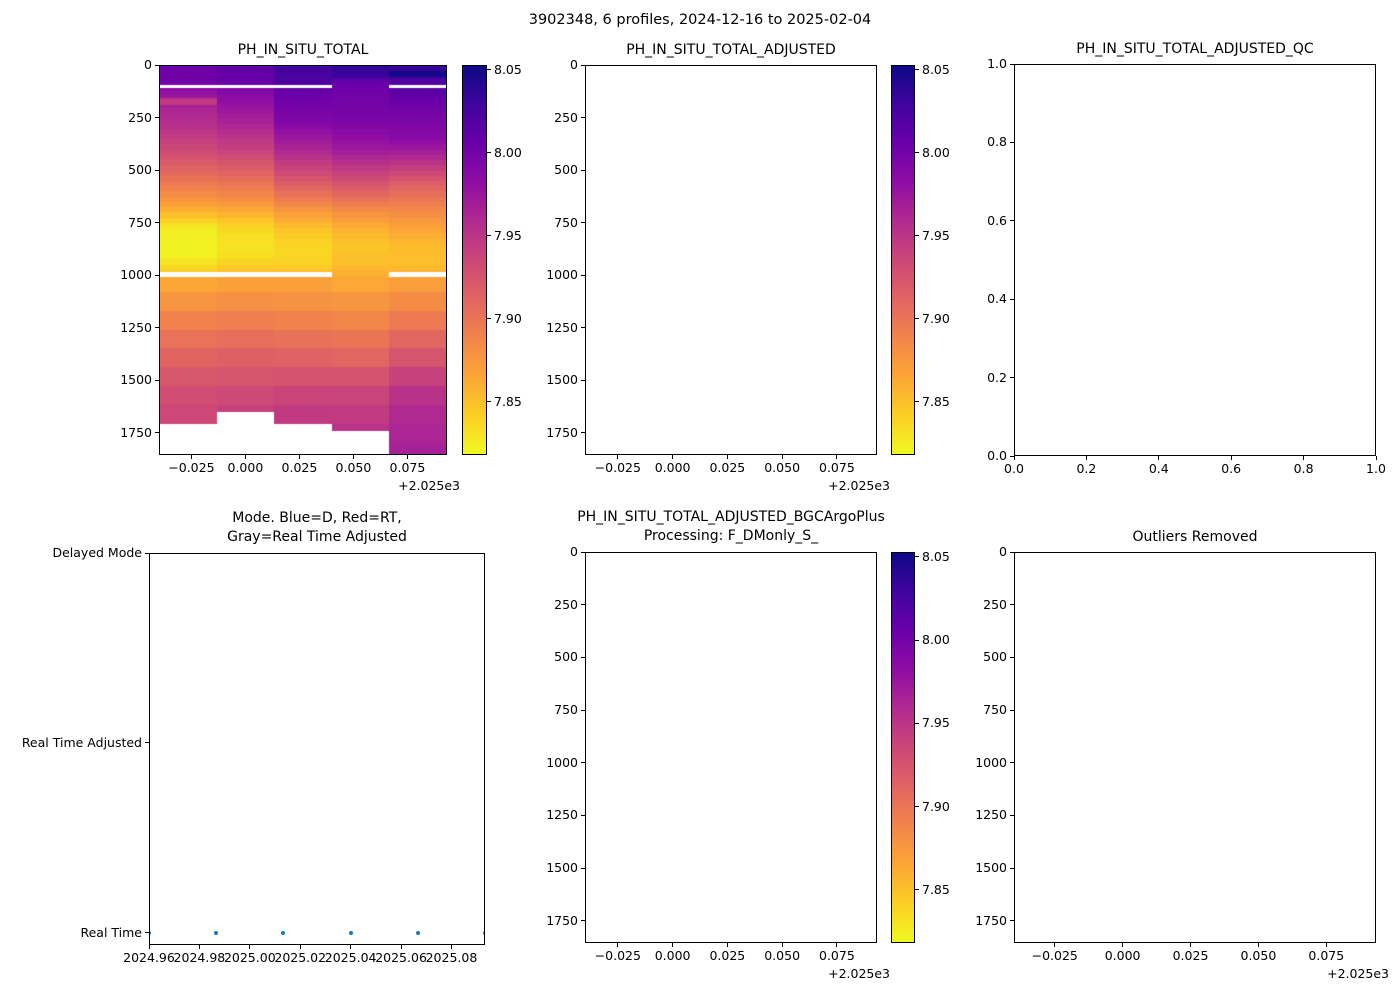 Image resolution: width=1400 pixels, height=1000 pixels. I want to click on colorbar-tick-label: 8.05, so click(936, 556).